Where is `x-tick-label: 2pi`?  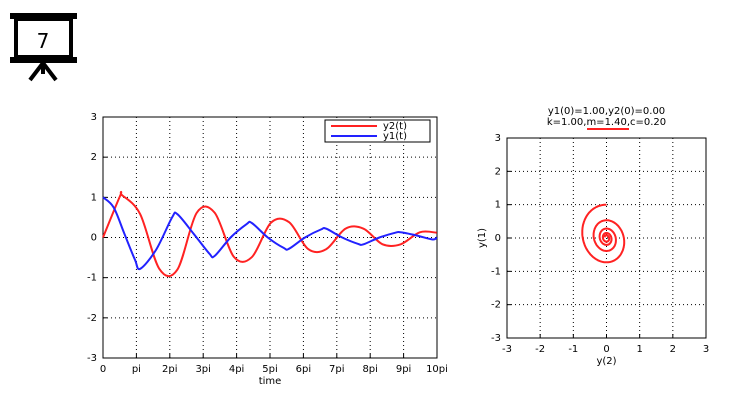 x-tick-label: 2pi is located at coordinates (170, 369).